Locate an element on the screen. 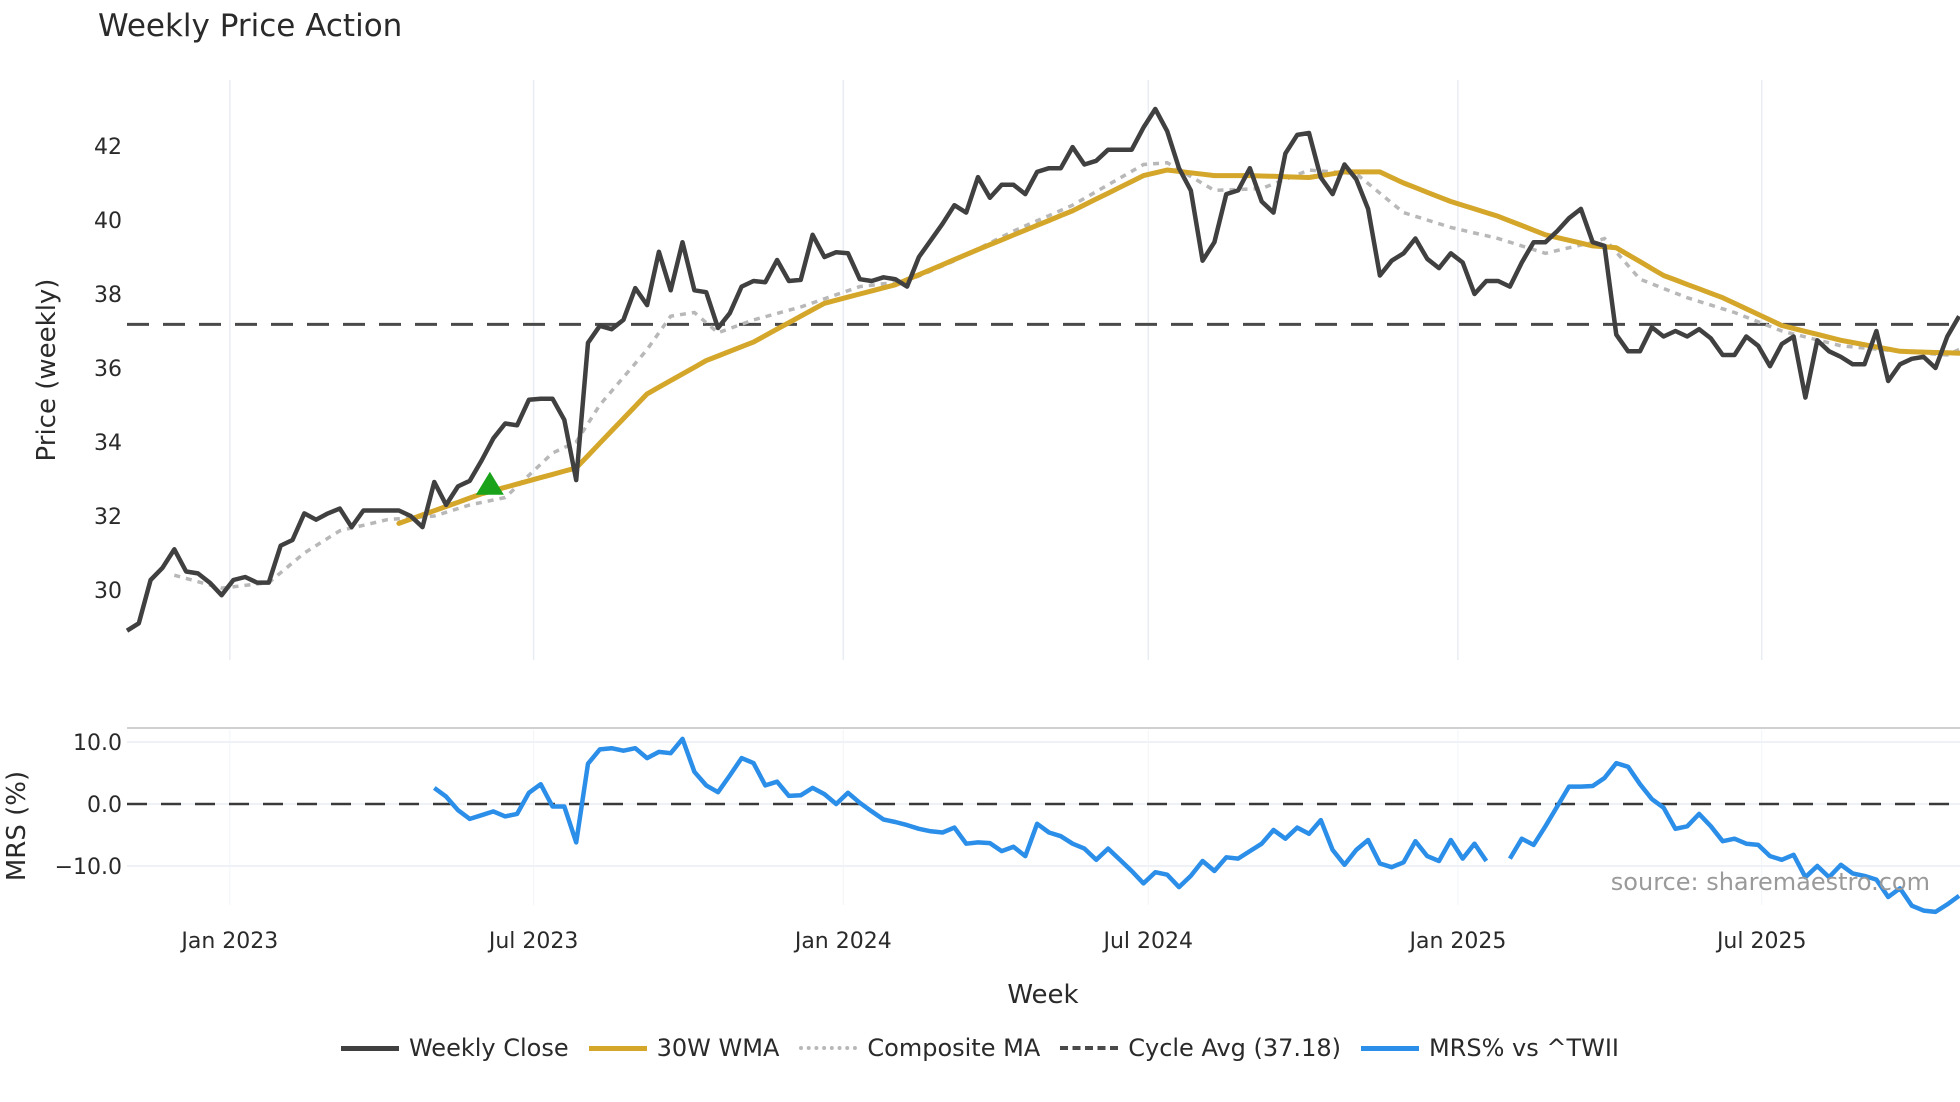 The height and width of the screenshot is (1102, 1960). composite-ma-swatch-icon is located at coordinates (828, 1048).